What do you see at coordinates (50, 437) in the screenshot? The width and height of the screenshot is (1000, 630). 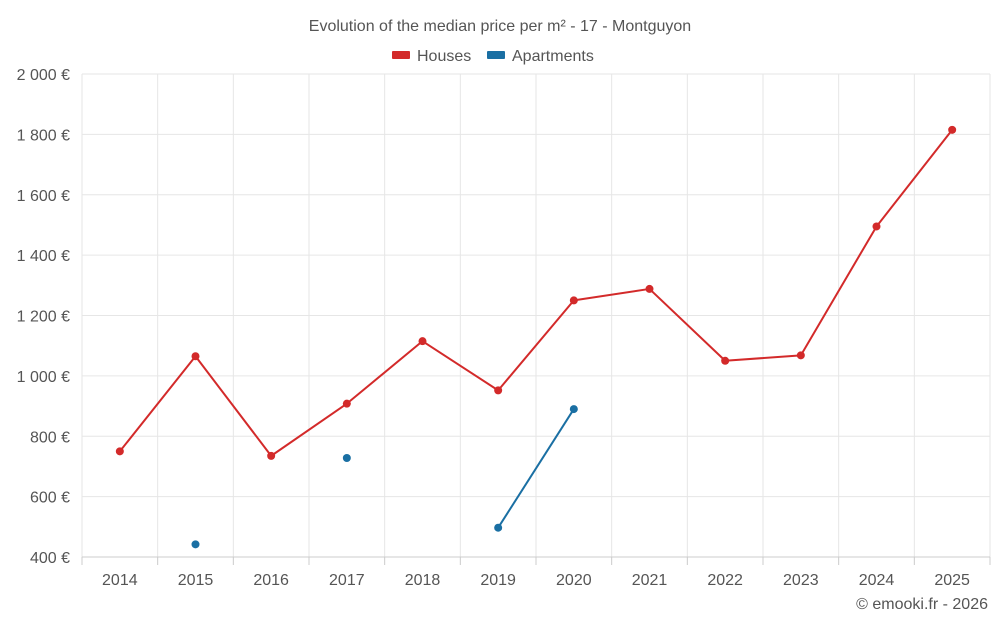 I see `y-tick-label: 800 €` at bounding box center [50, 437].